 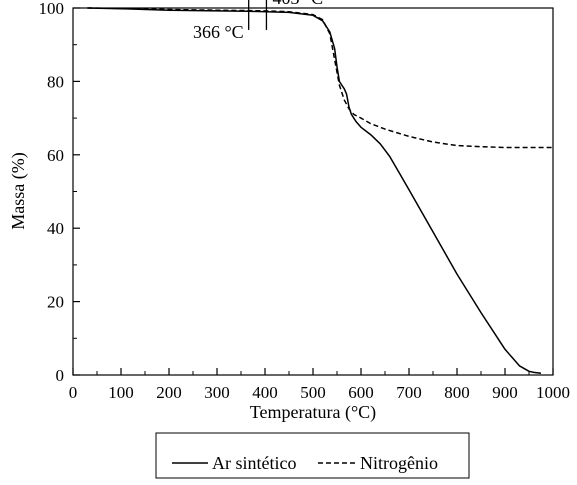 I want to click on annotation-layer: 366 °C 403 °C, so click(x=258, y=21).